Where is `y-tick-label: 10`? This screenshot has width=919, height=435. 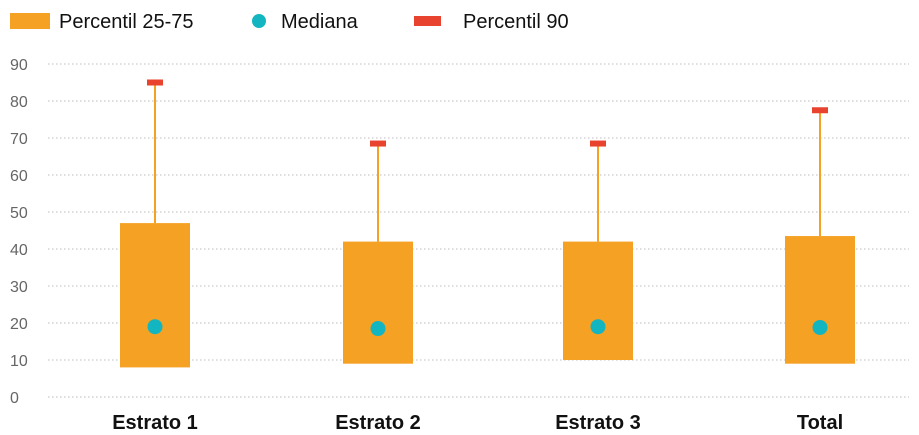
y-tick-label: 10 is located at coordinates (19, 361).